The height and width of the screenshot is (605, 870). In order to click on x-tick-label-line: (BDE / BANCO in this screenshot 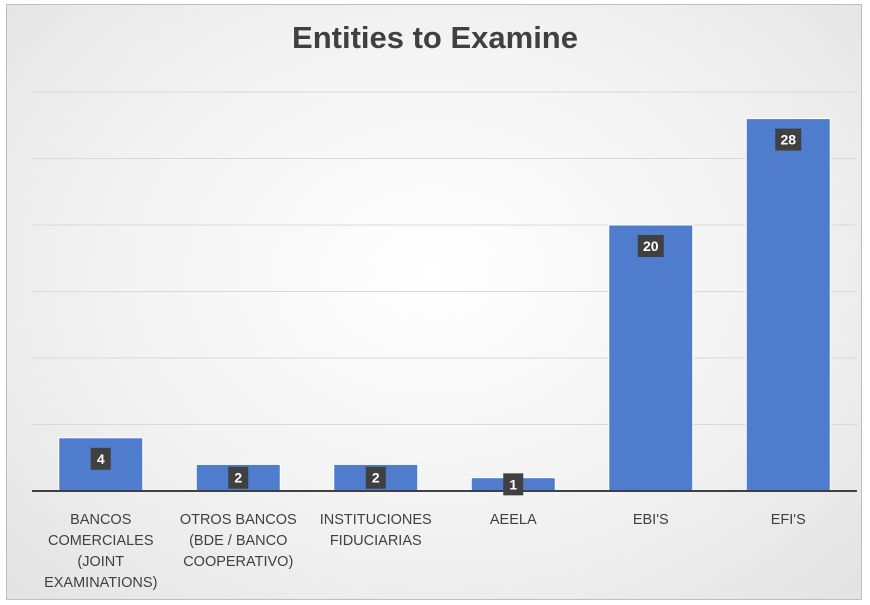, I will do `click(238, 541)`.